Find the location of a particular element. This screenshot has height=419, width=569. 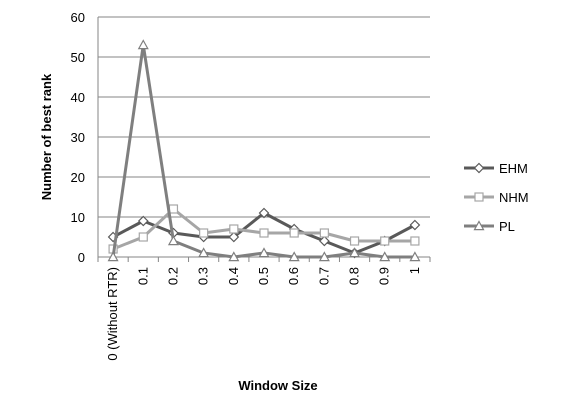

y-tick-label: 0 is located at coordinates (81, 257).